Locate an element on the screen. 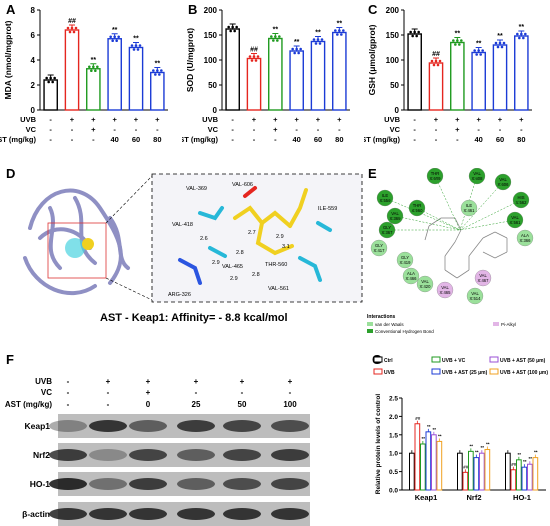 The height and width of the screenshot is (526, 550). distance-label: 2.9 is located at coordinates (234, 279).